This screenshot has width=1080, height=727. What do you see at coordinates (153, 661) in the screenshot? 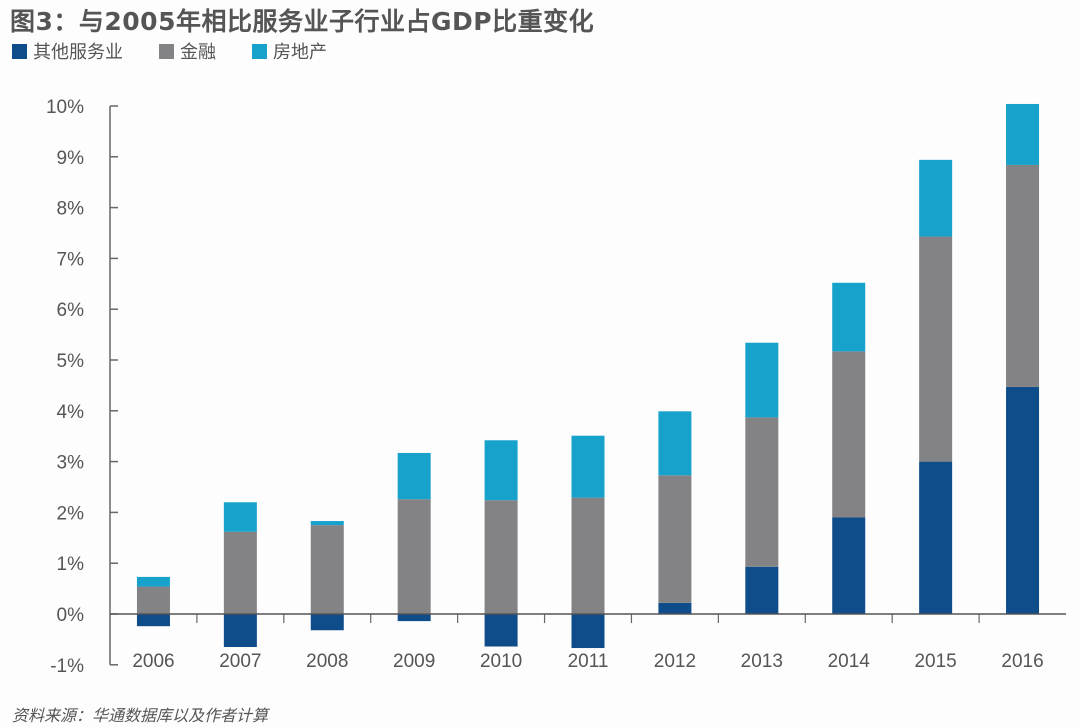
I see `x-tick-label: 2006` at bounding box center [153, 661].